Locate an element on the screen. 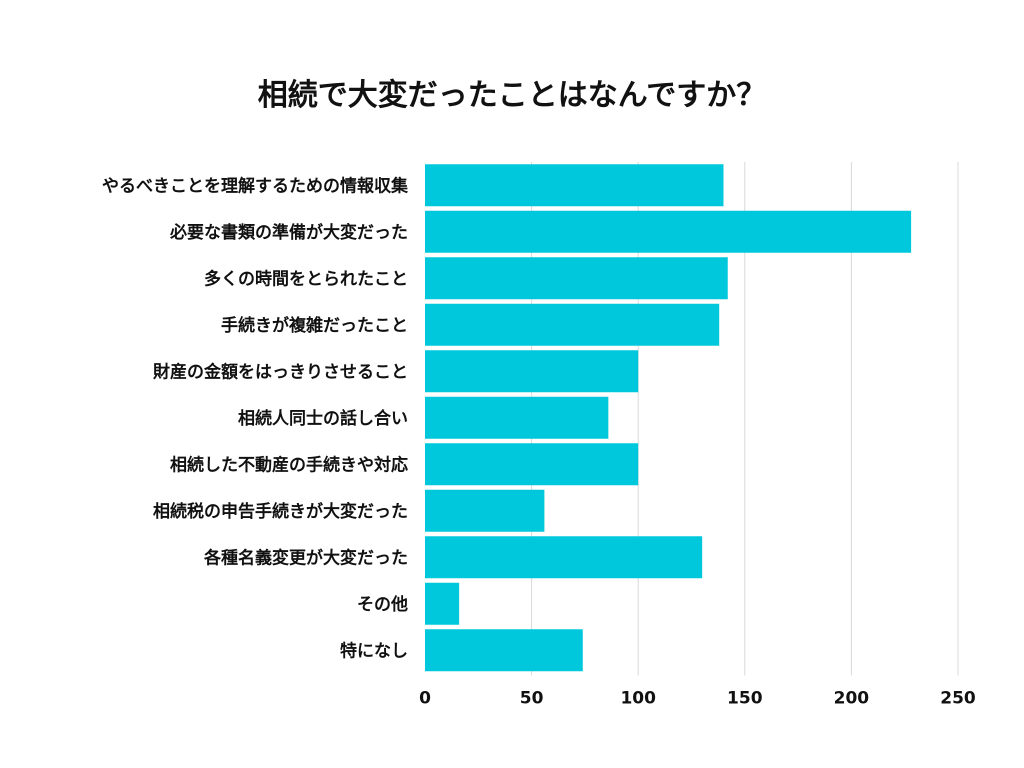  category-label: 手続きが複雑だったこと is located at coordinates (314, 325).